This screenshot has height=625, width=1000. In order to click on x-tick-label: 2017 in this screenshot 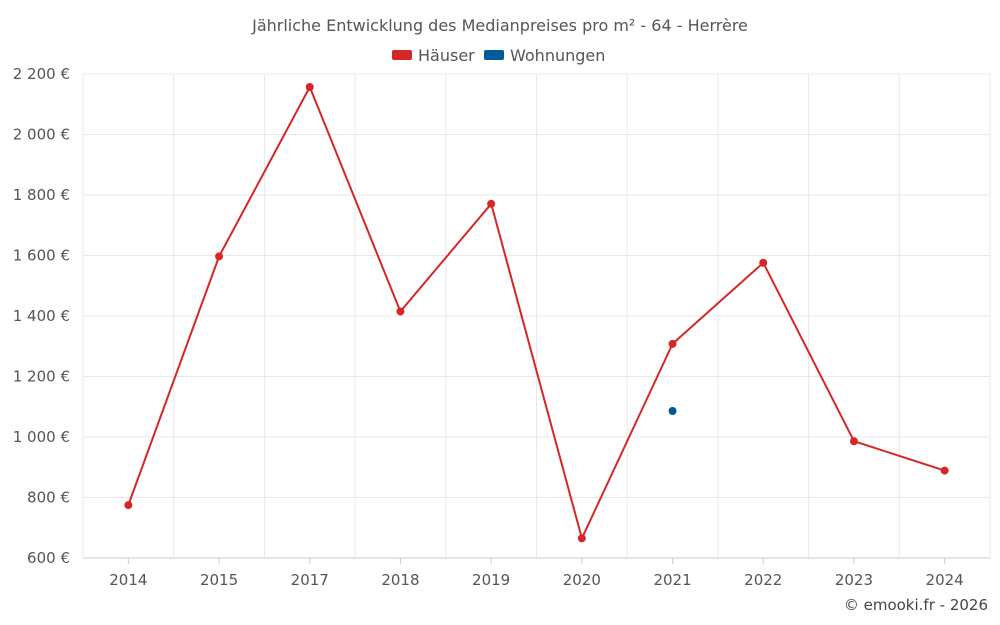, I will do `click(310, 580)`.